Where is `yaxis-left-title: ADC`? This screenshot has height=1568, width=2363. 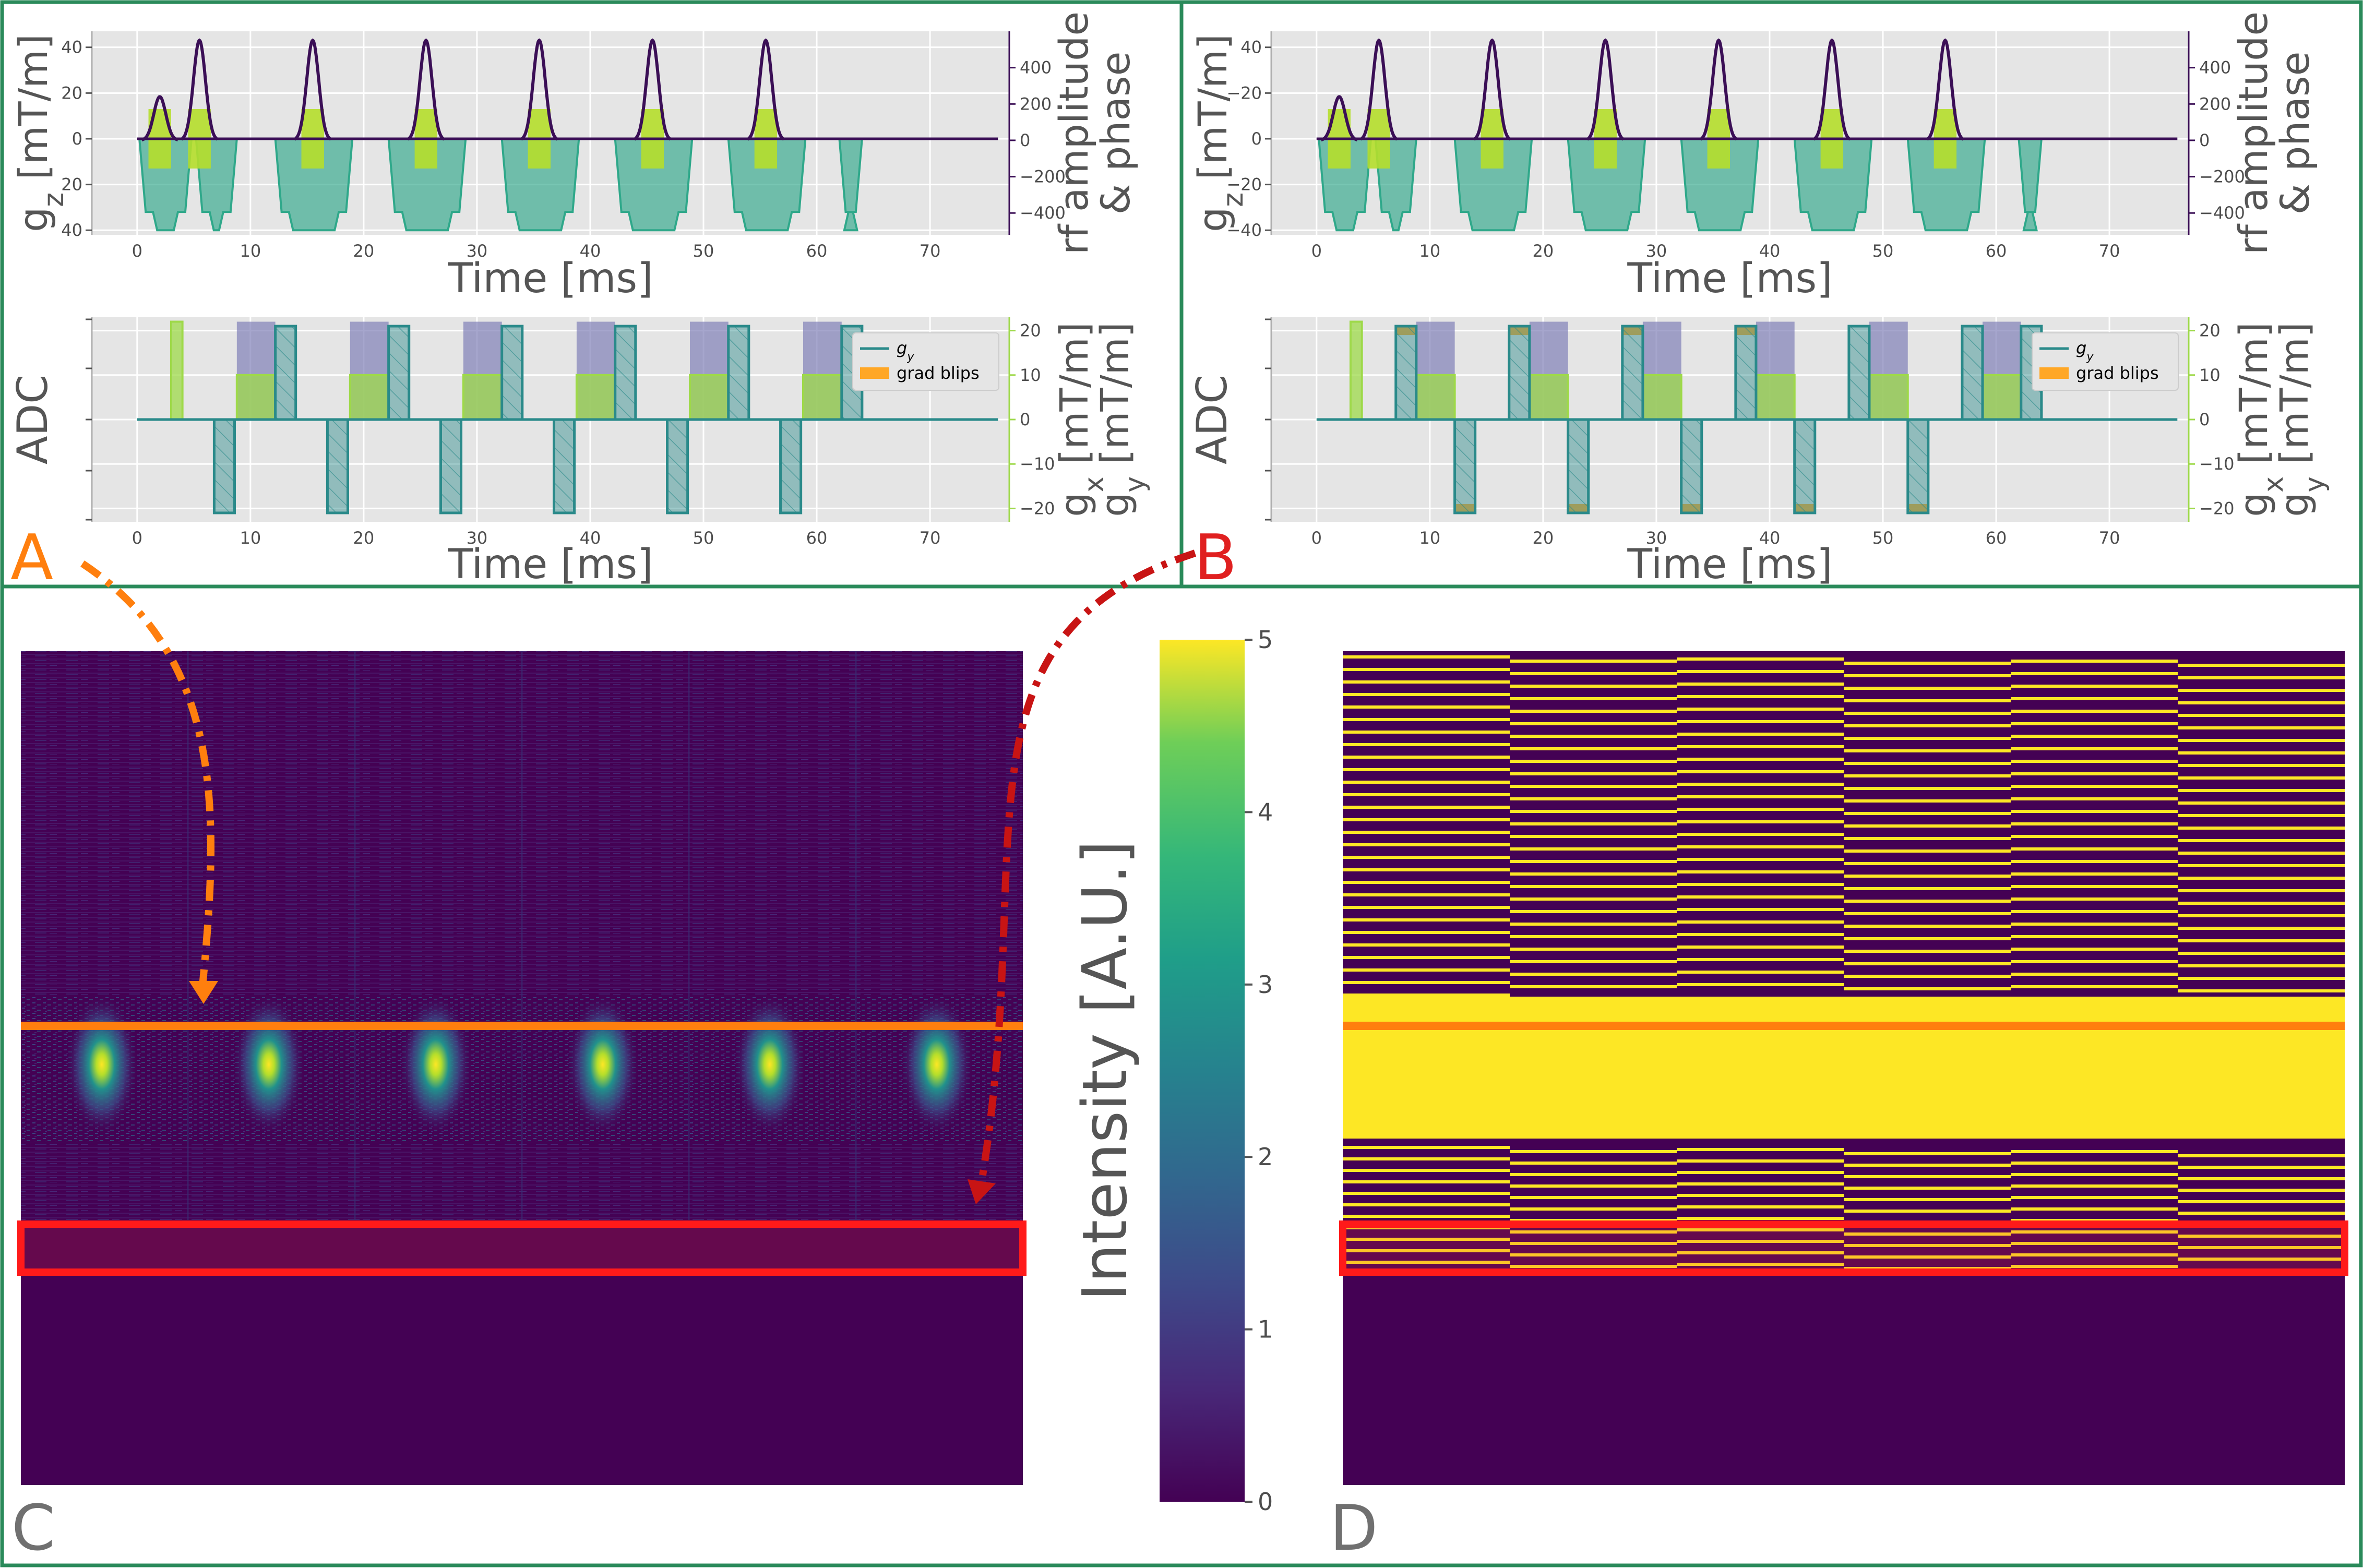 yaxis-left-title: ADC is located at coordinates (1212, 420).